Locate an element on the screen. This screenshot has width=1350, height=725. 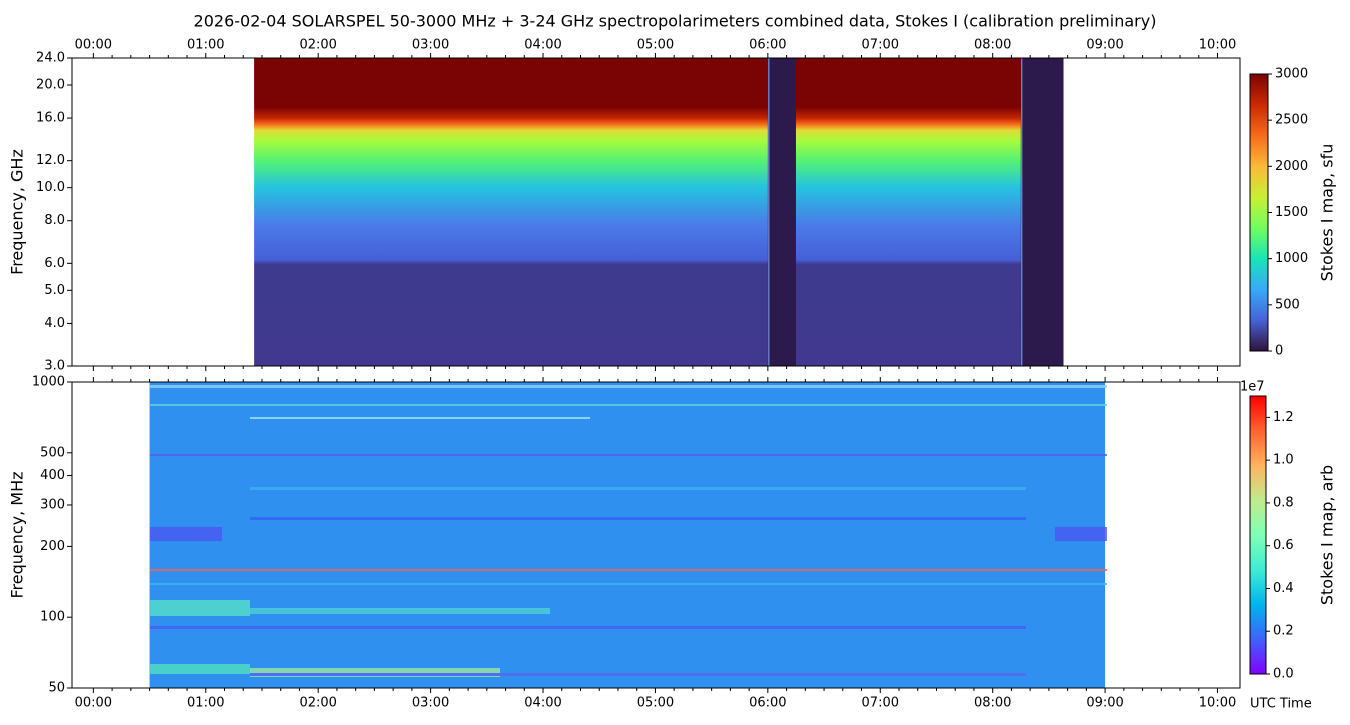
y-tick-label: 5.0 is located at coordinates (54, 290).